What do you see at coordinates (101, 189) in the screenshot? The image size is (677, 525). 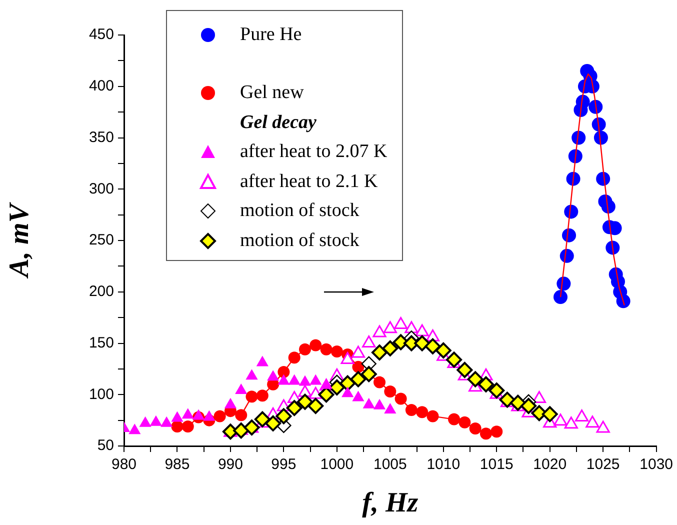 I see `y-tick-label: 300` at bounding box center [101, 189].